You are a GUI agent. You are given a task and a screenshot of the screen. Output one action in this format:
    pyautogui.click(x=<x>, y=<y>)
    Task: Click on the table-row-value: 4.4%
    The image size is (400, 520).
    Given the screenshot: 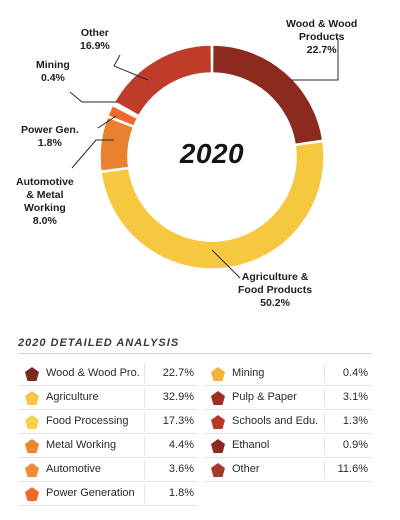 What is the action you would take?
    pyautogui.click(x=181, y=445)
    